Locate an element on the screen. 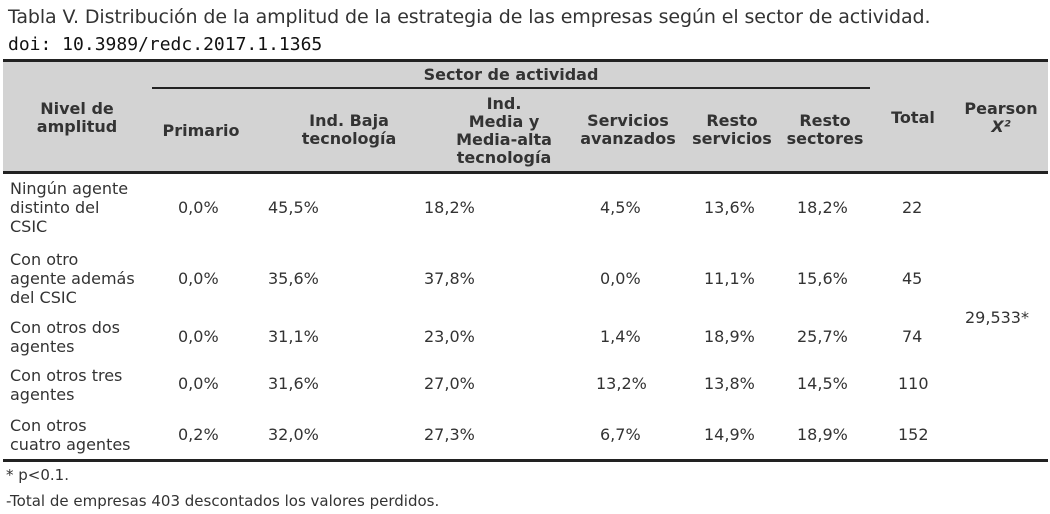 The width and height of the screenshot is (1050, 514). header-sector-actividad: Sector de actividad is located at coordinates (511, 74).